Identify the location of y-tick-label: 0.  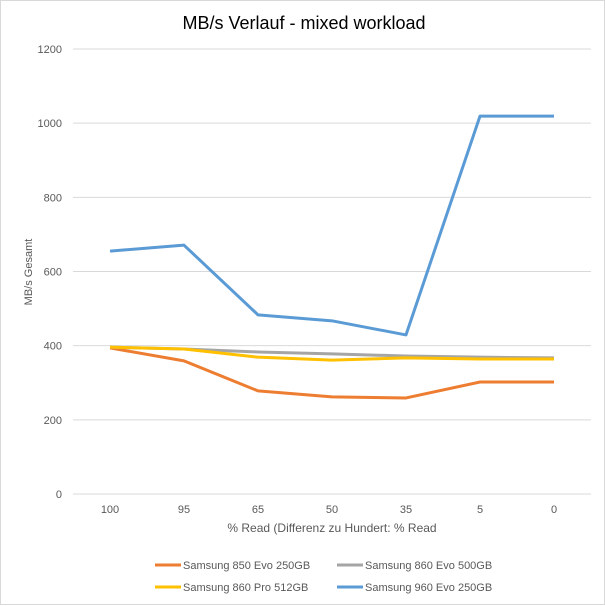
(59, 495).